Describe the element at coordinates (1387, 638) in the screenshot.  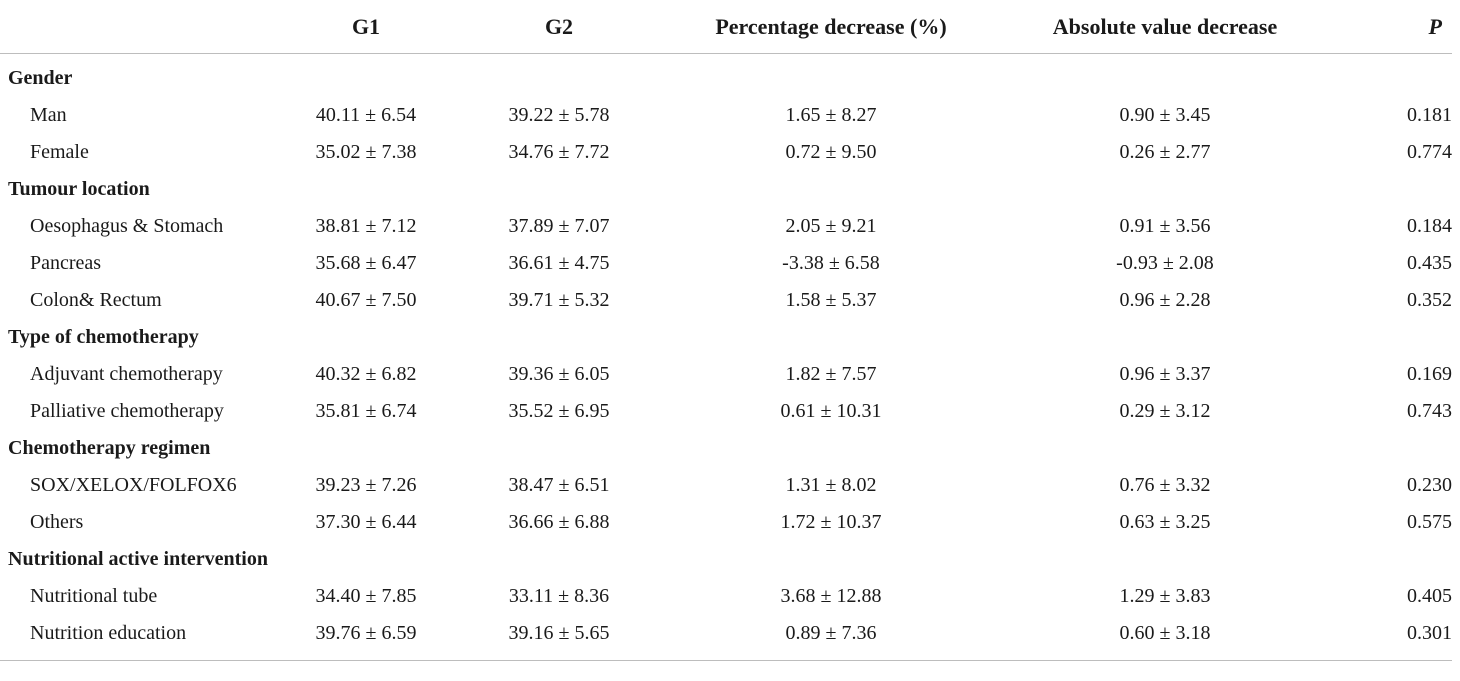
I see `p-value: 0.301` at that location.